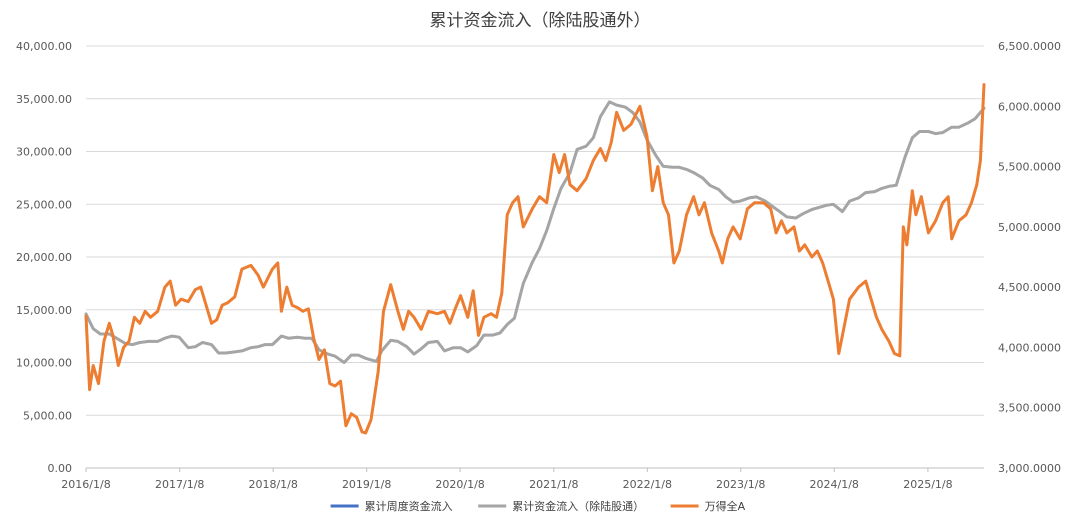  I want to click on legend: 累计周度资金流入 累计资金流入（除陆股通） 万得全A, so click(538, 506).